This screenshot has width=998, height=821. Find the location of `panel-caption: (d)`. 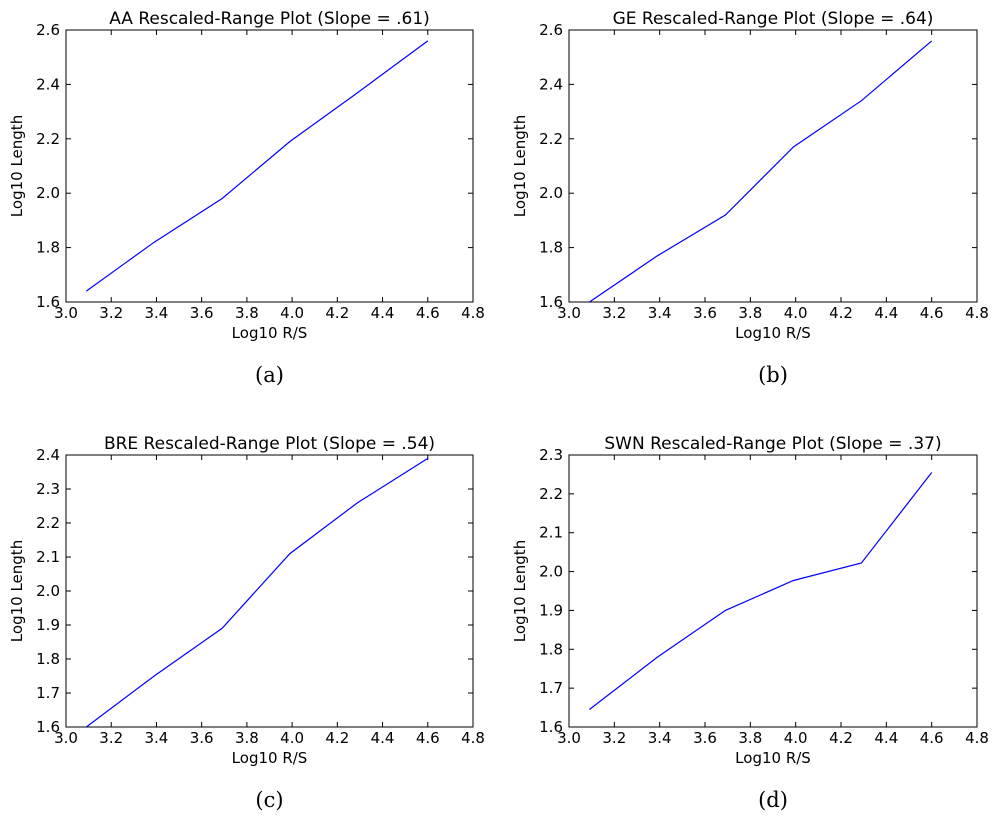

panel-caption: (d) is located at coordinates (773, 800).